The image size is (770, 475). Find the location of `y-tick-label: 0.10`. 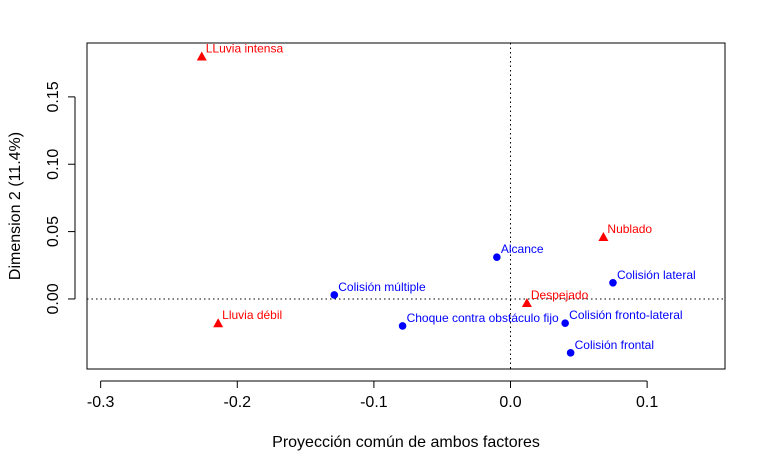

y-tick-label: 0.10 is located at coordinates (53, 164).